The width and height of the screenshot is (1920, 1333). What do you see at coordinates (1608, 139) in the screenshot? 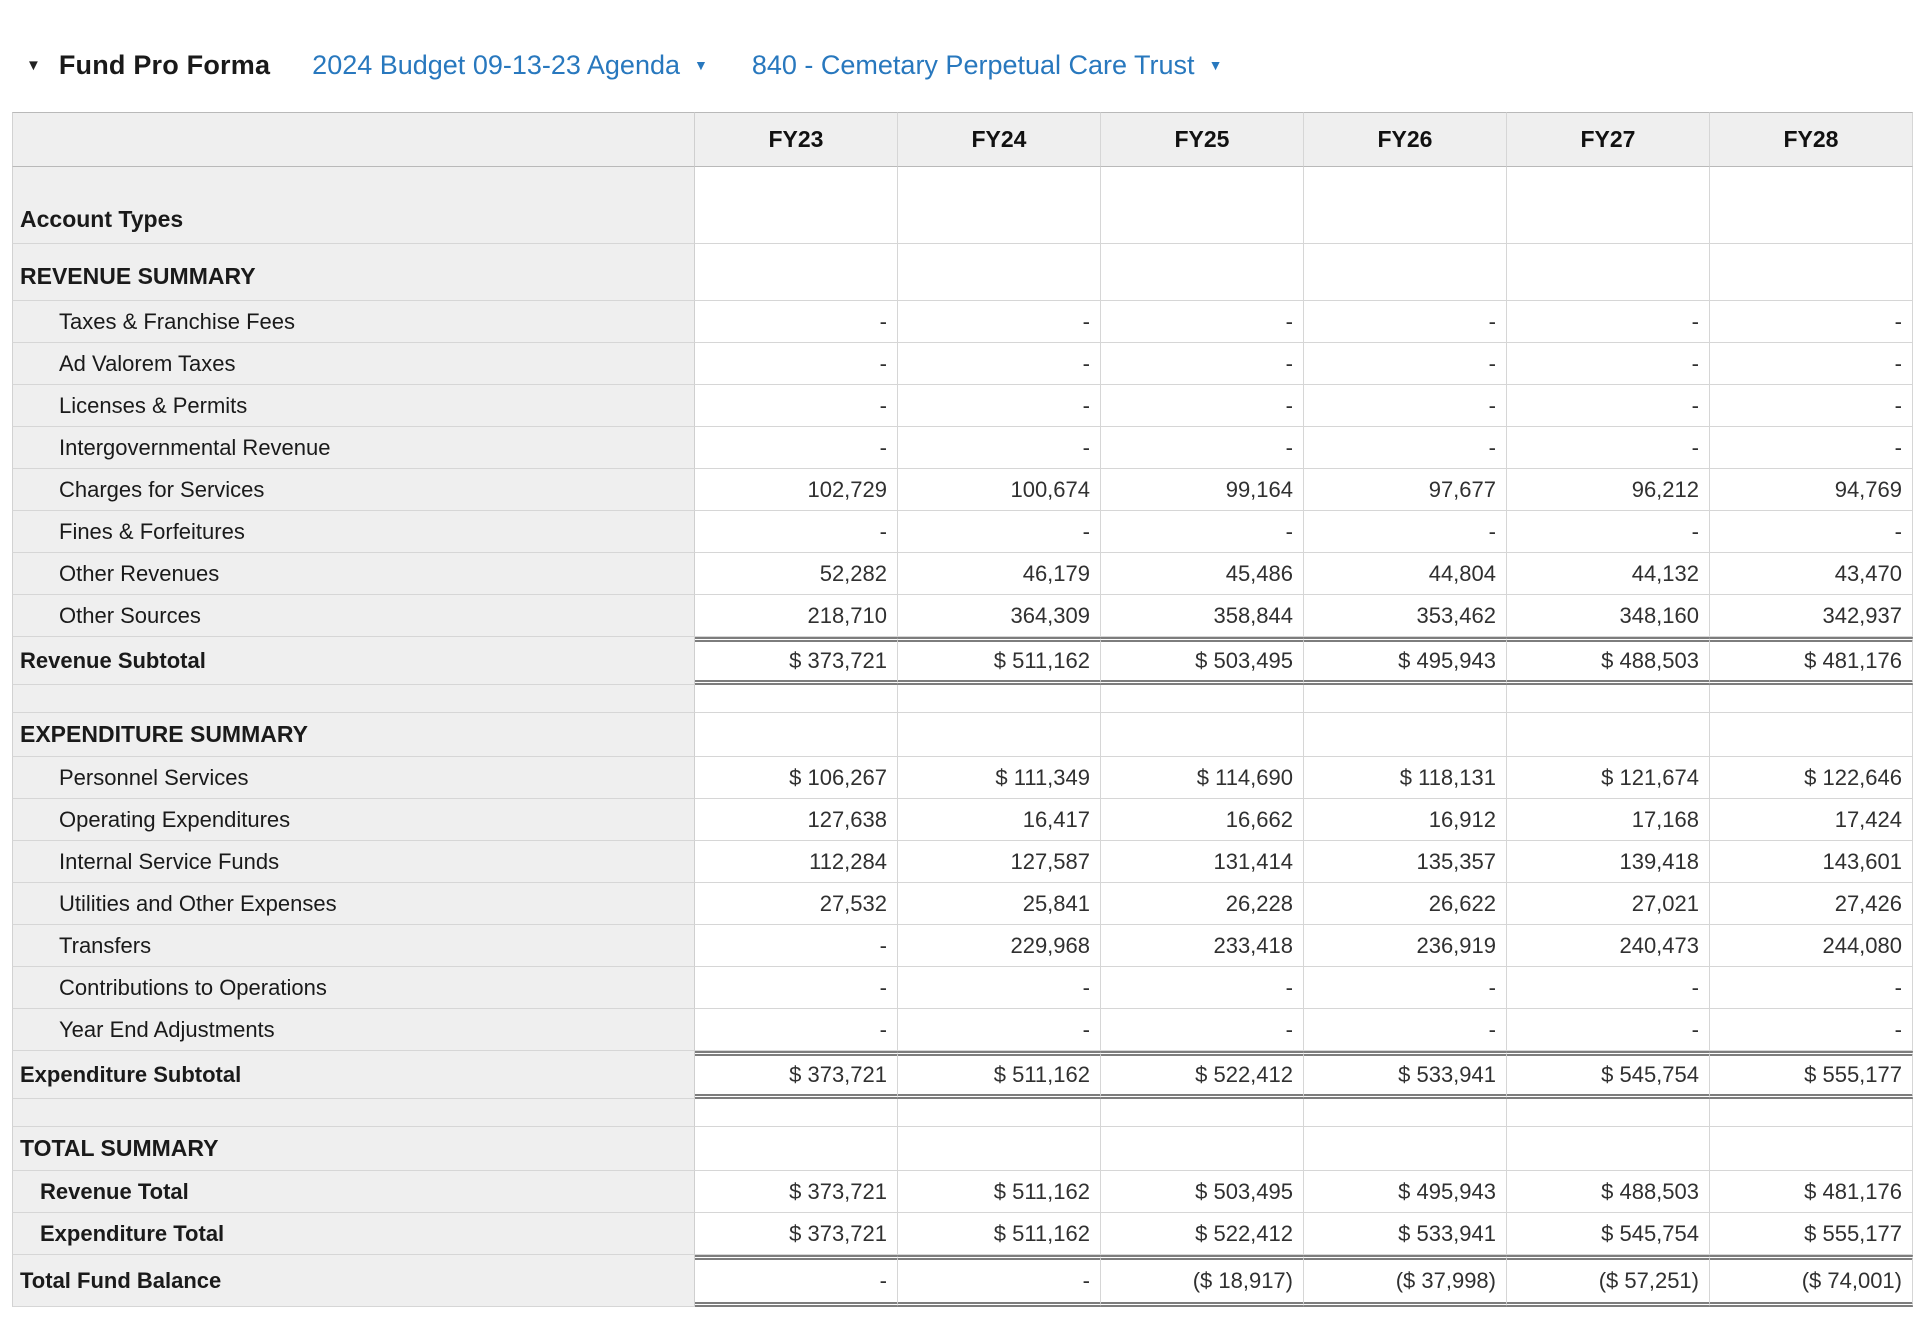
I see `column-header-fy27: FY27` at bounding box center [1608, 139].